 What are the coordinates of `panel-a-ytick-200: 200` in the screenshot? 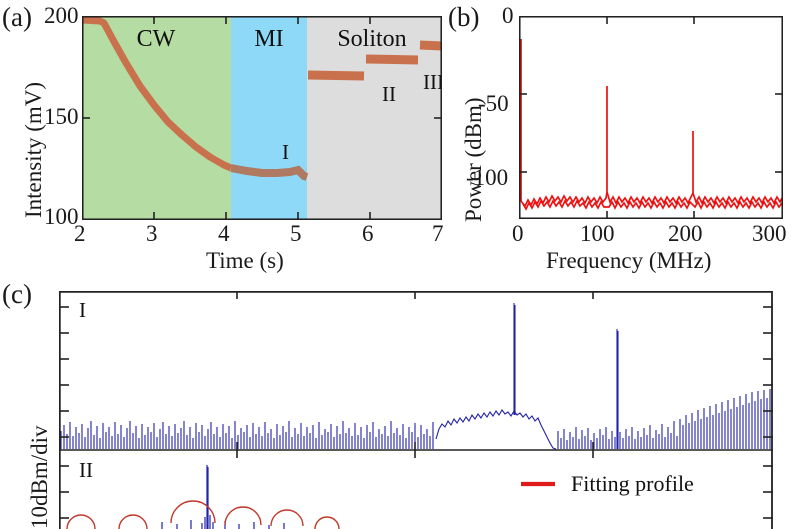 It's located at (61, 15).